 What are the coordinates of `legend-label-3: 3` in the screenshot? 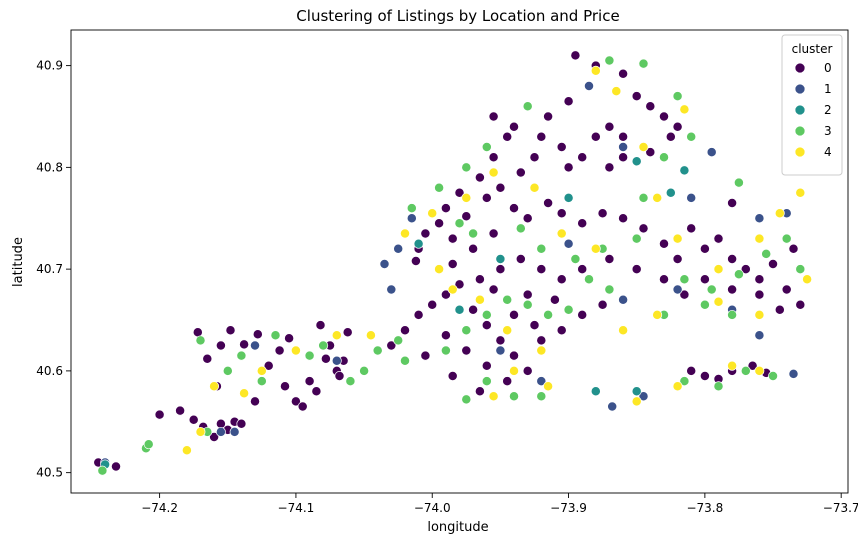 It's located at (828, 131).